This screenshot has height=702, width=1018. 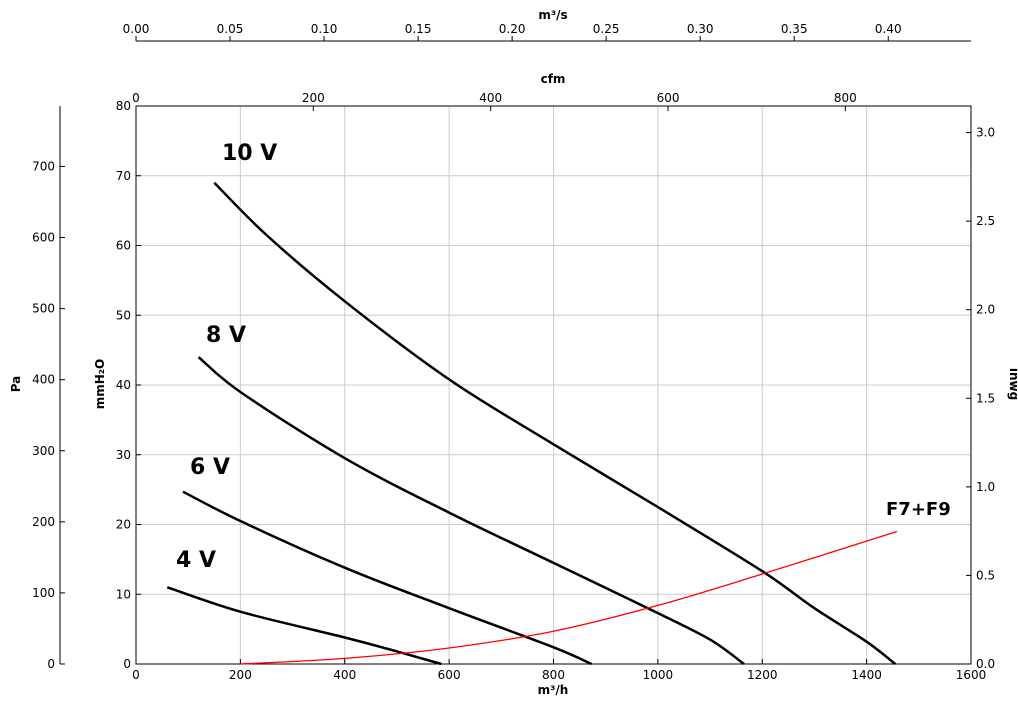 I want to click on series-label-6v: 6 V, so click(x=210, y=467).